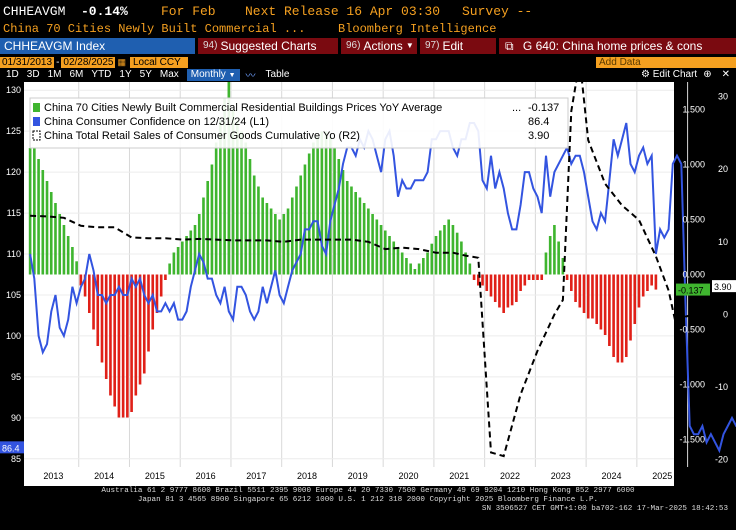 This screenshot has width=736, height=530. I want to click on calendar-icon: ▦, so click(121, 61).